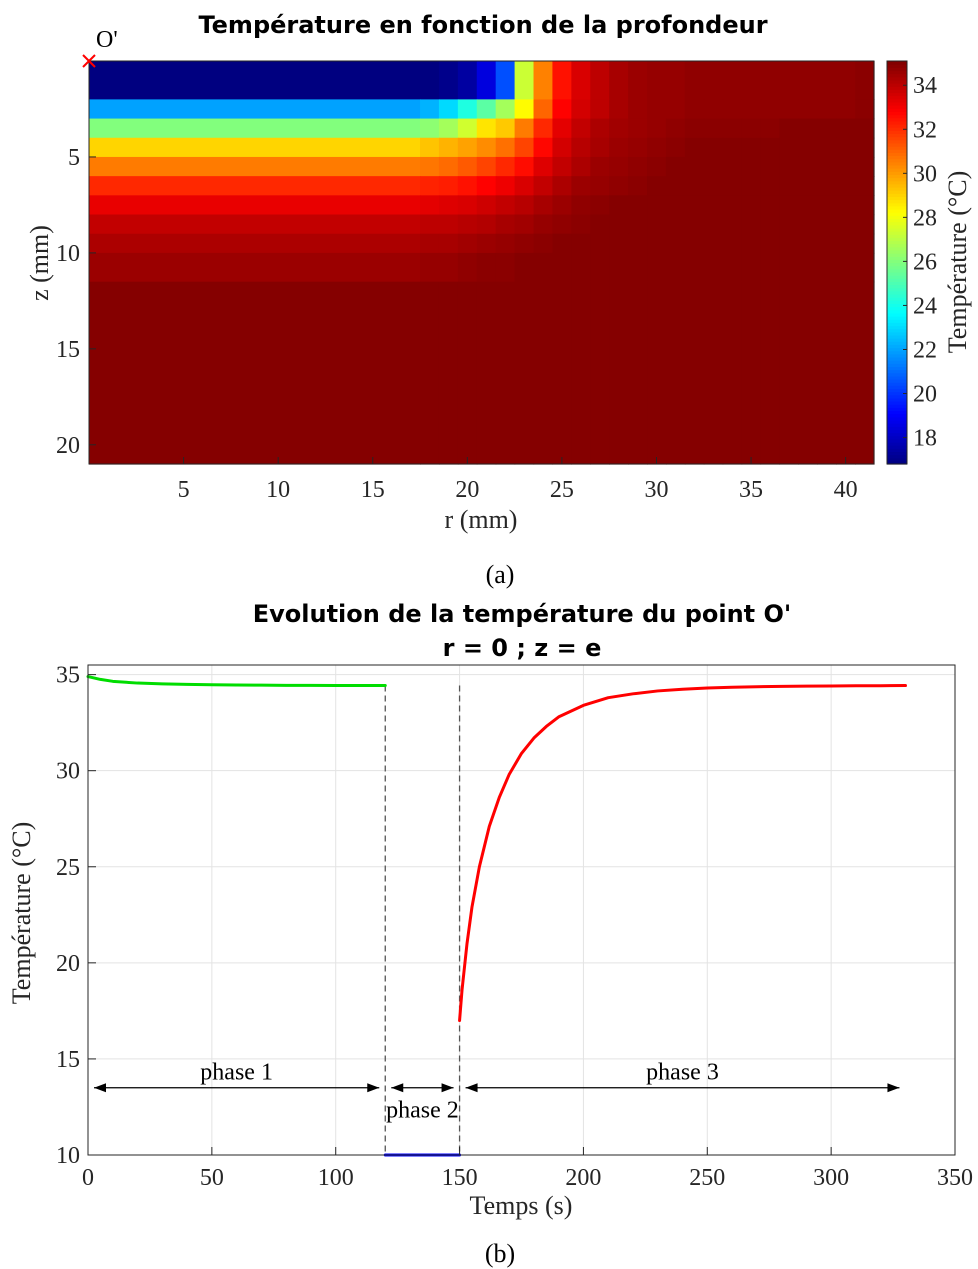 The height and width of the screenshot is (1269, 978). Describe the element at coordinates (397, 1088) in the screenshot. I see `arrow-head` at that location.